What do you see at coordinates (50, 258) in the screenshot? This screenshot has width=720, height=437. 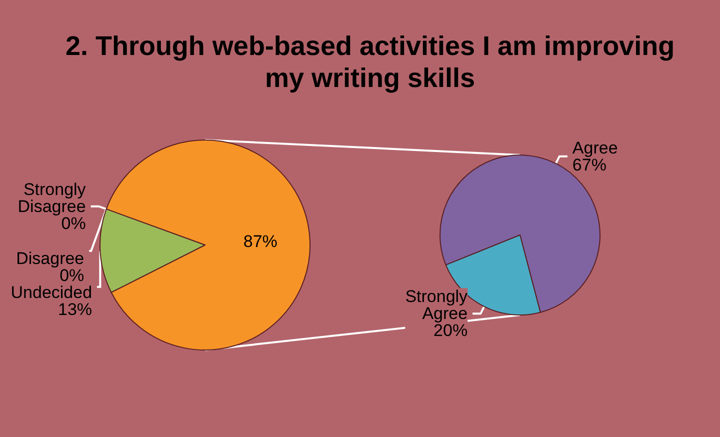 I see `category-label: Disagree` at bounding box center [50, 258].